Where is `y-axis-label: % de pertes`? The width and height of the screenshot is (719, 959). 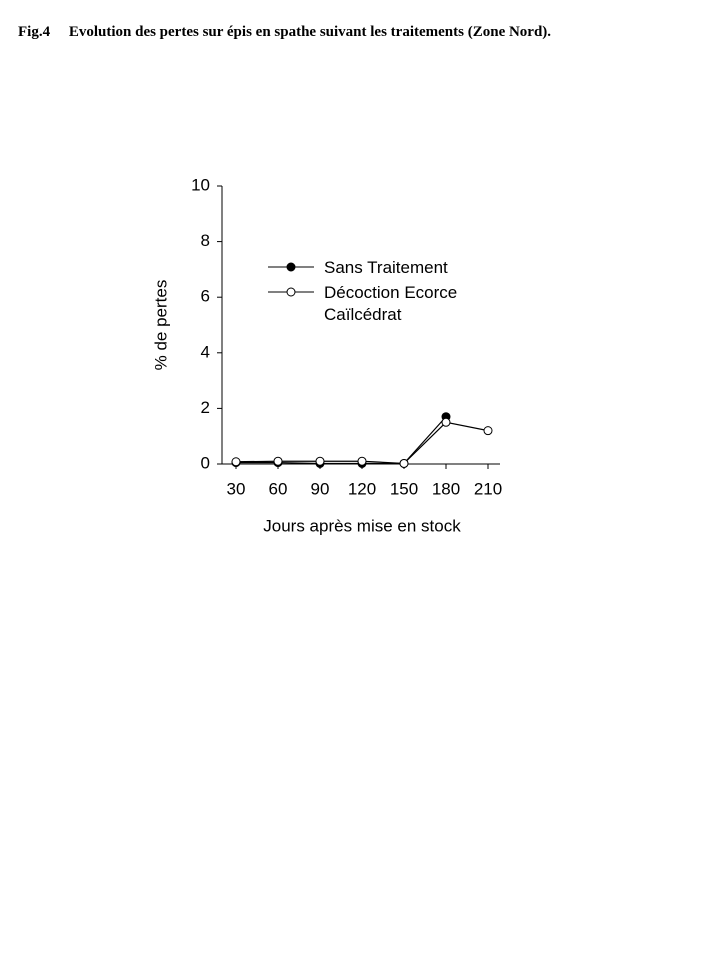 y-axis-label: % de pertes is located at coordinates (160, 325).